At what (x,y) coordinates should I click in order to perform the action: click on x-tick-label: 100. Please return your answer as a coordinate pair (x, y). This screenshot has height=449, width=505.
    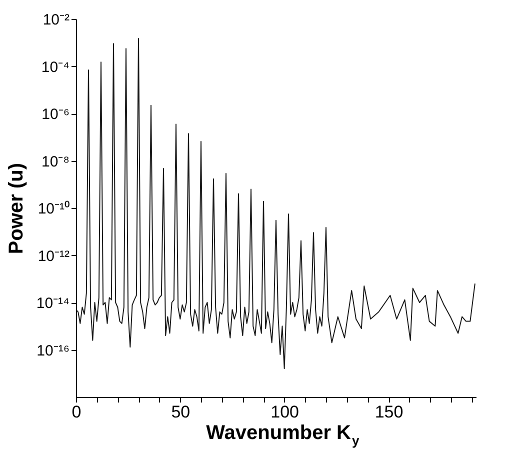
    Looking at the image, I should click on (285, 412).